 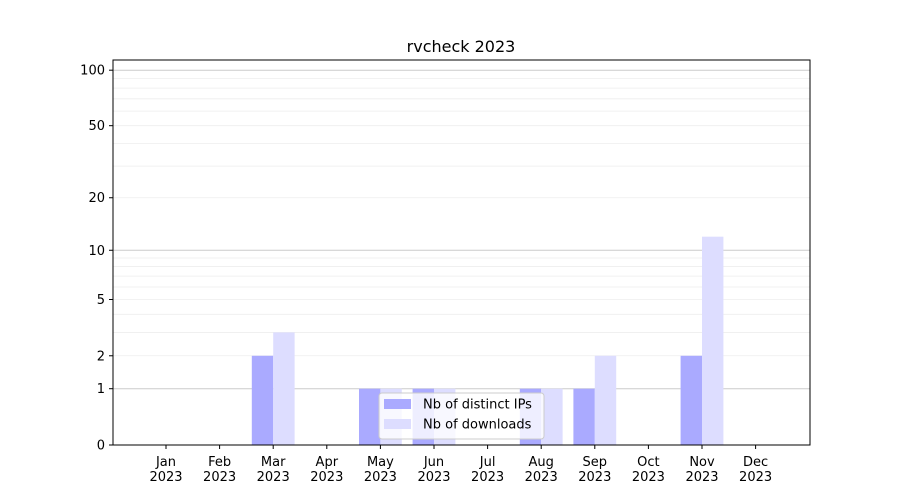 What do you see at coordinates (101, 300) in the screenshot?
I see `y-tick-label: 5` at bounding box center [101, 300].